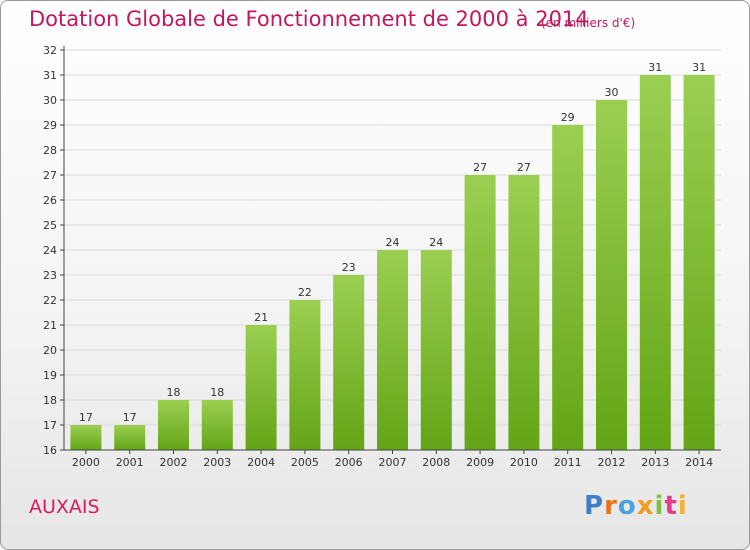 The image size is (750, 550). I want to click on y-tick-label: 24, so click(50, 250).